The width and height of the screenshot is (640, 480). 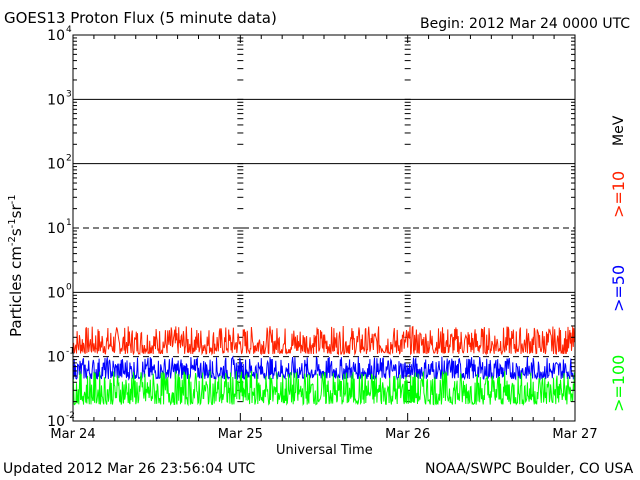 I want to click on legend-series-10: >=10, so click(x=618, y=194).